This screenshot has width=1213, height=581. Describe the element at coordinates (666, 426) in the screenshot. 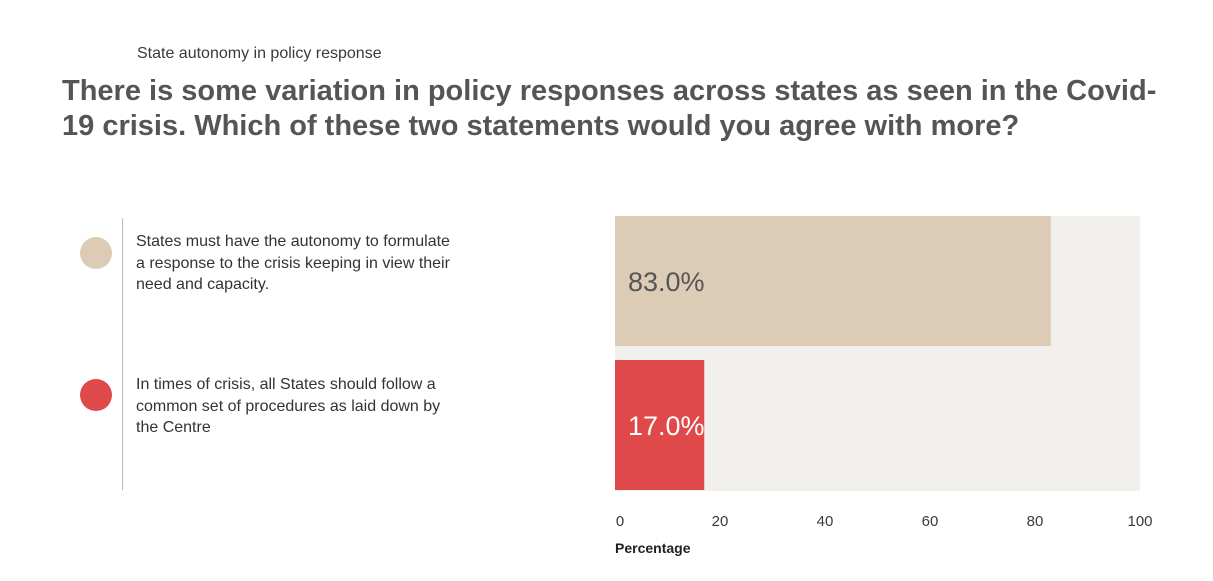

I see `bar-value-label-1: 17.0%` at that location.